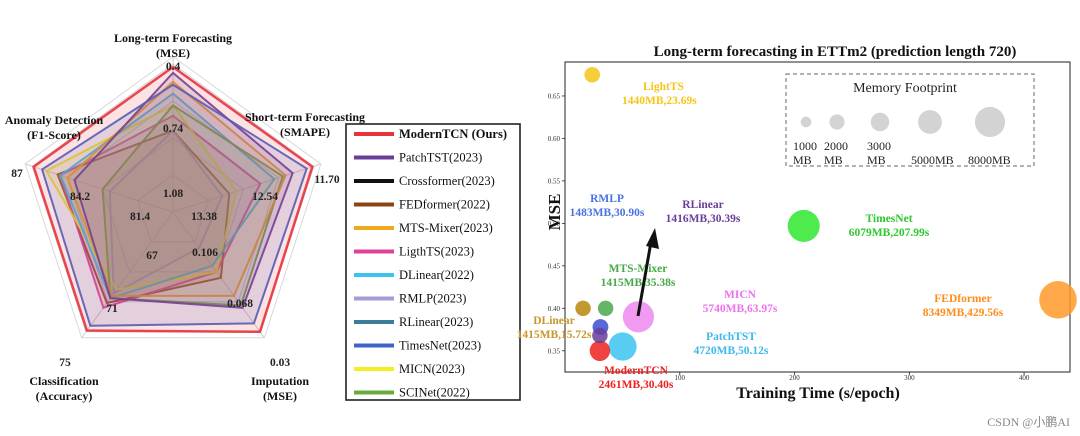 The width and height of the screenshot is (1080, 436). I want to click on bubble-label-memory: 1415MB, so click(538, 335).